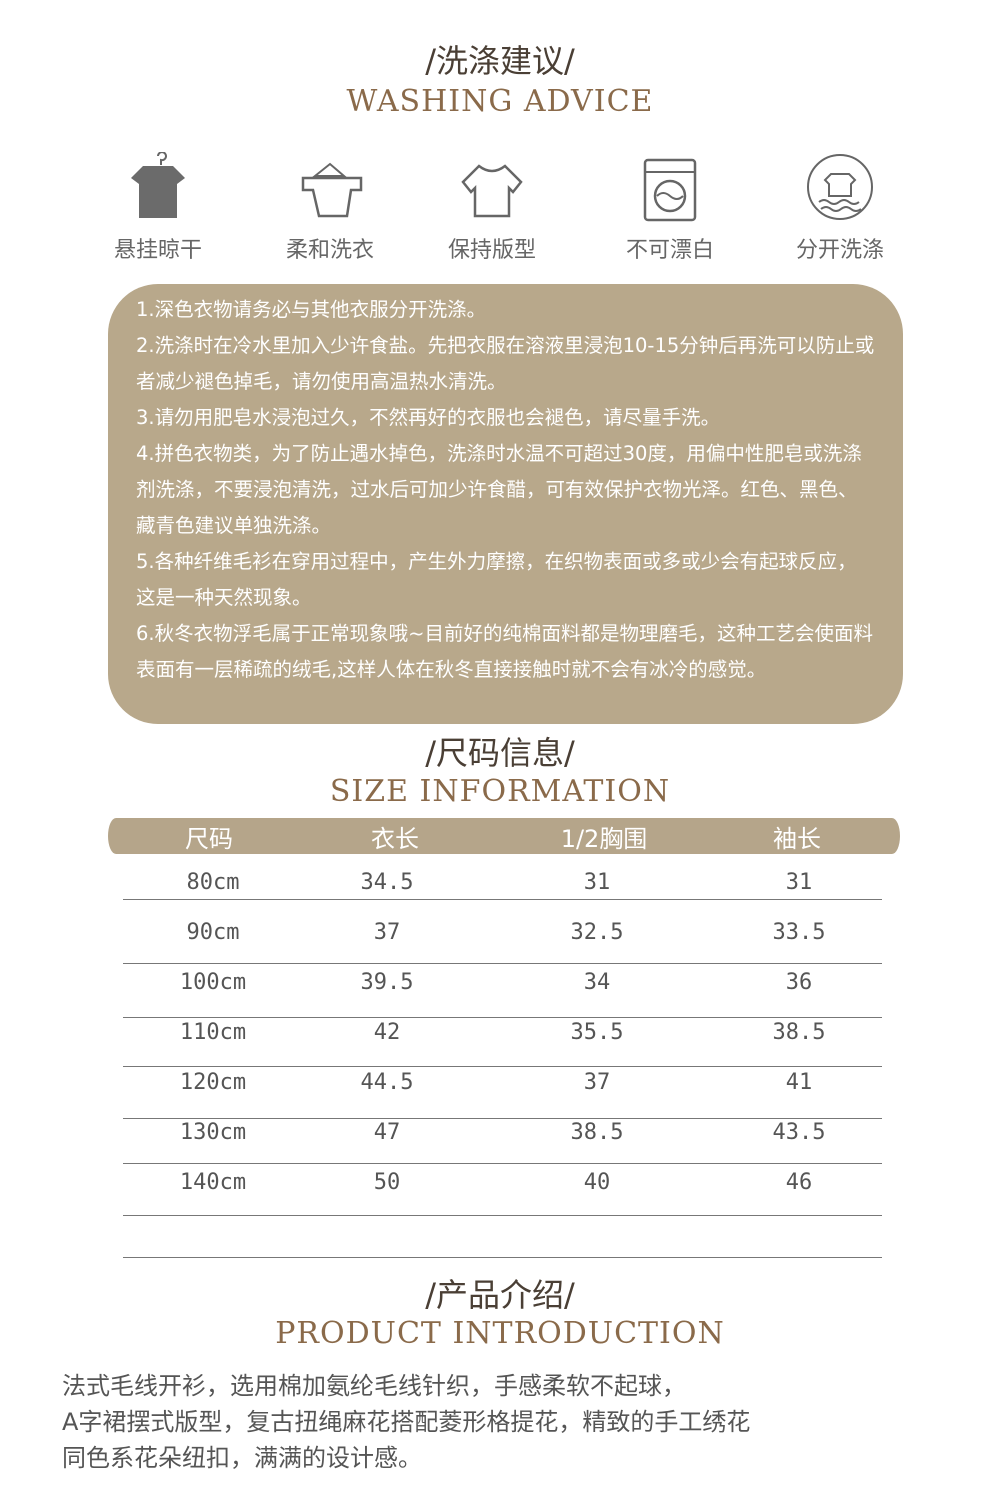  Describe the element at coordinates (840, 187) in the screenshot. I see `separate-wash-icon` at that location.